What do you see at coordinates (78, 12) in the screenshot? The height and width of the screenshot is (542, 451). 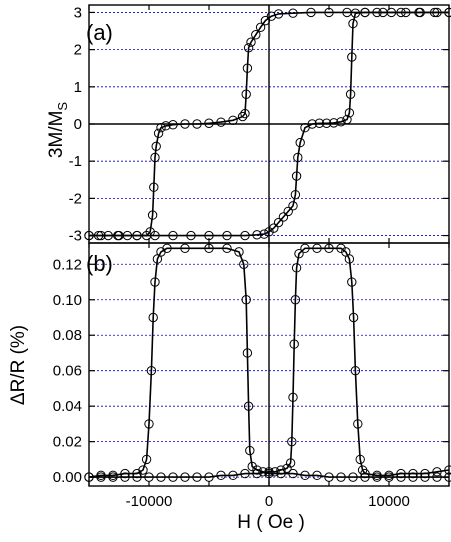 I see `ytick-label-a-6: 3` at bounding box center [78, 12].